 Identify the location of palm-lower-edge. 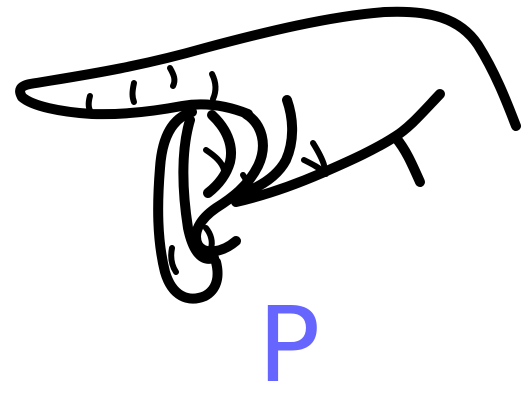
(338, 148).